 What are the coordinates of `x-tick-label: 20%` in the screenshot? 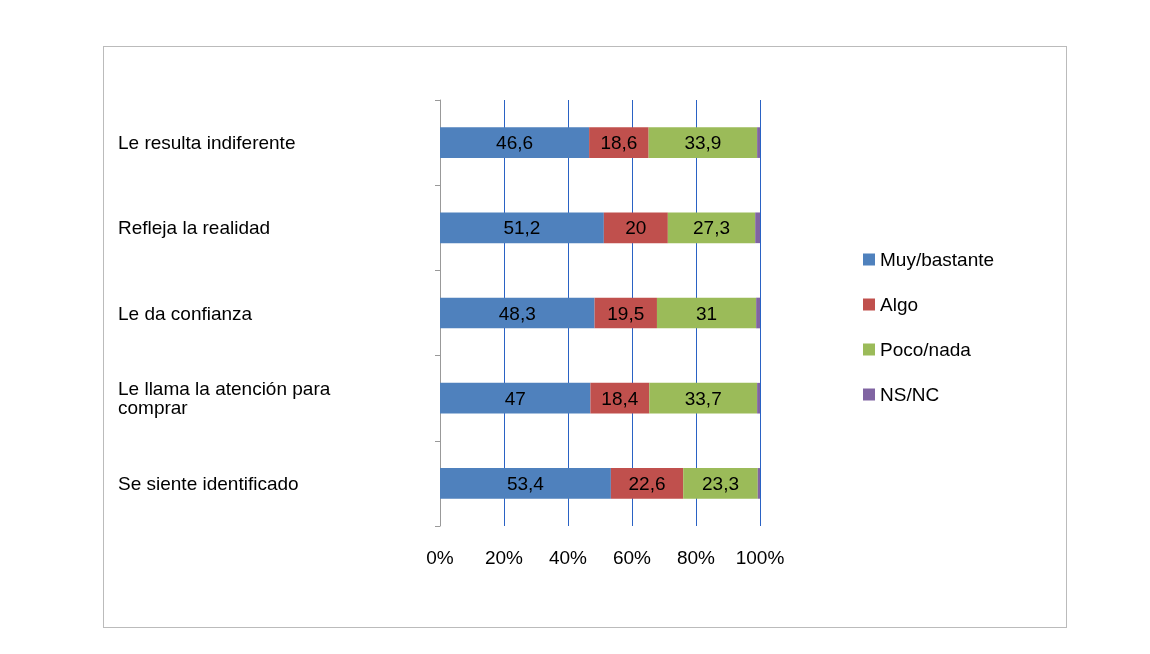 It's located at (504, 557).